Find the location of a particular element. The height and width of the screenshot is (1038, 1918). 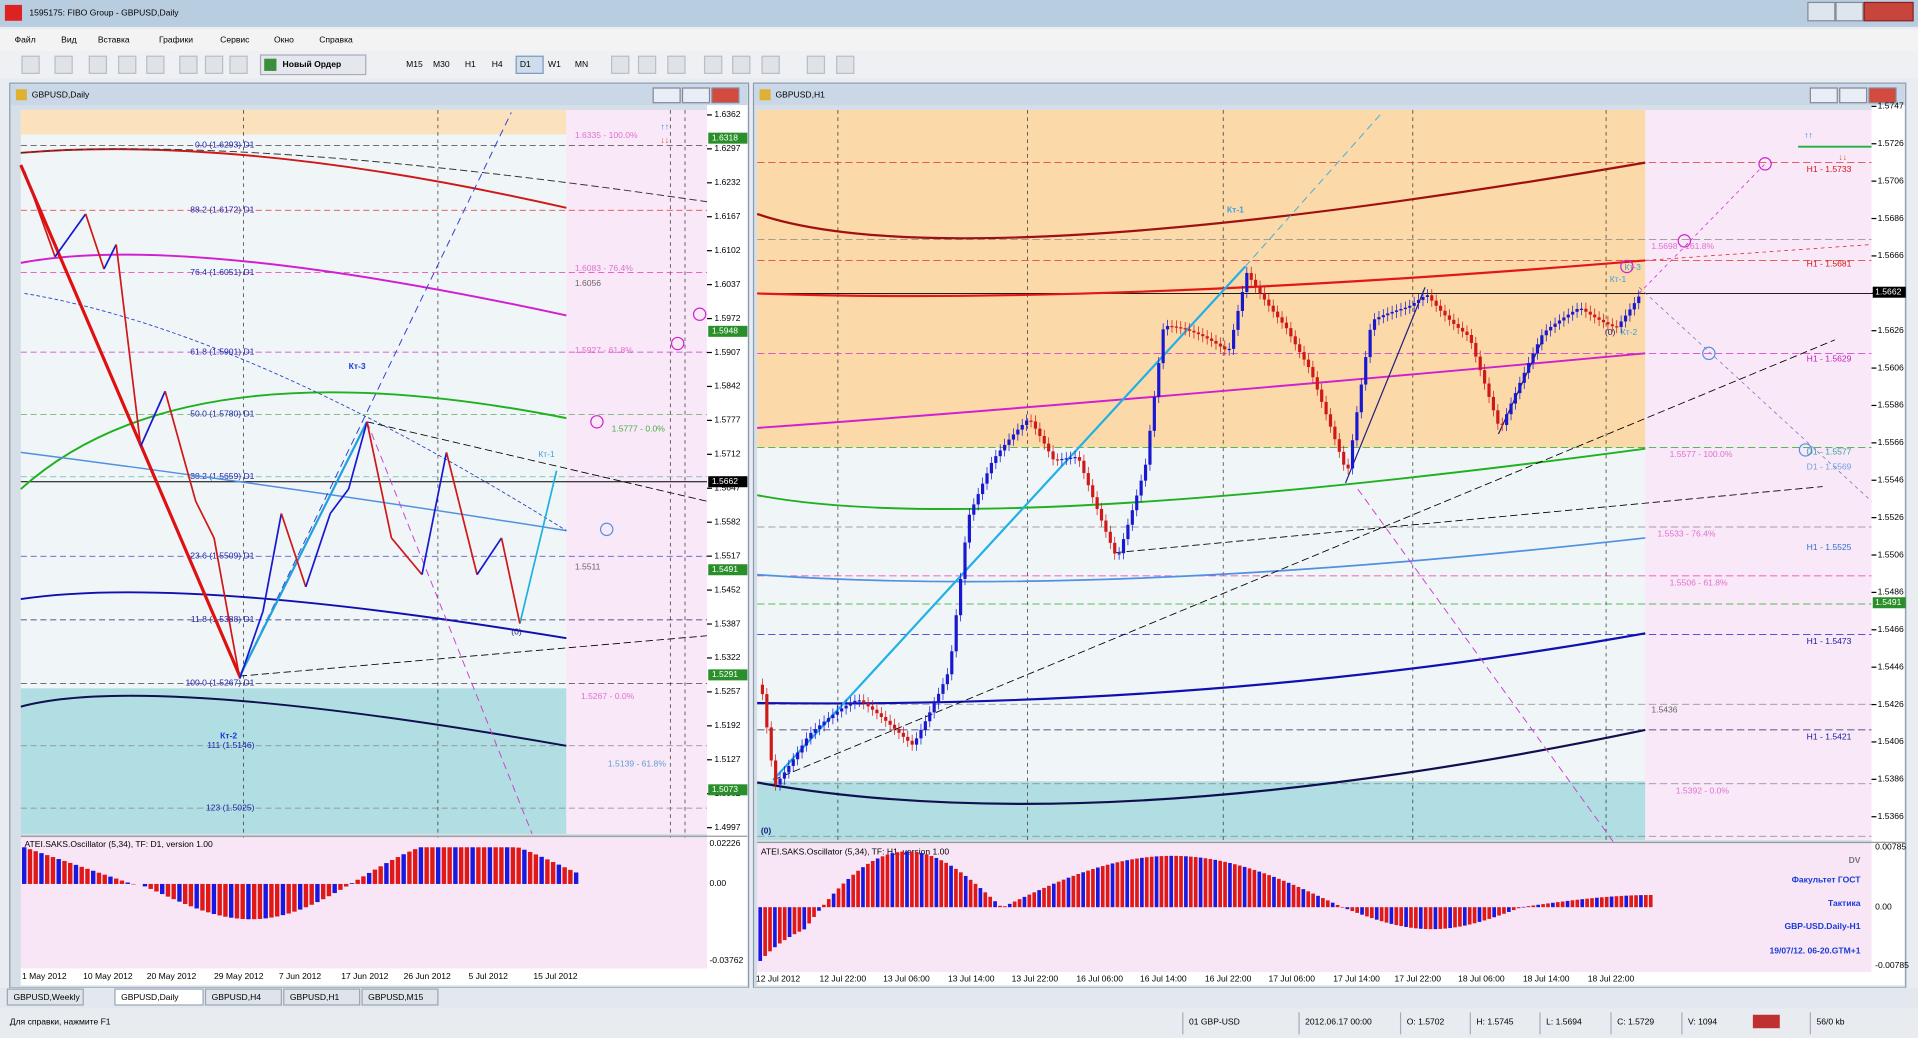

price-label: 1.5386 is located at coordinates (1891, 779).